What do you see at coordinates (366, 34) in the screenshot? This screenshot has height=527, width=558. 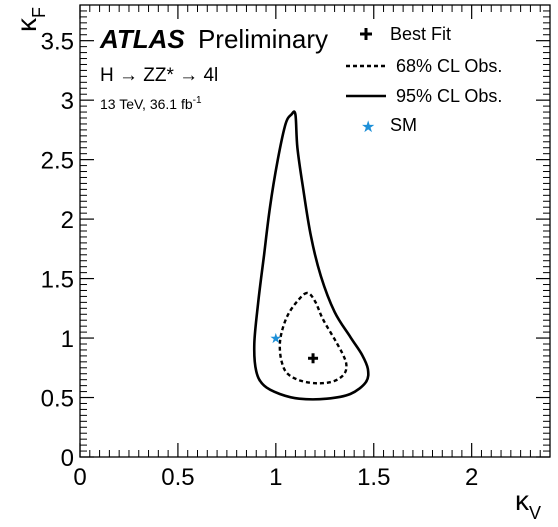 I see `legend-best-fit-symbol` at bounding box center [366, 34].